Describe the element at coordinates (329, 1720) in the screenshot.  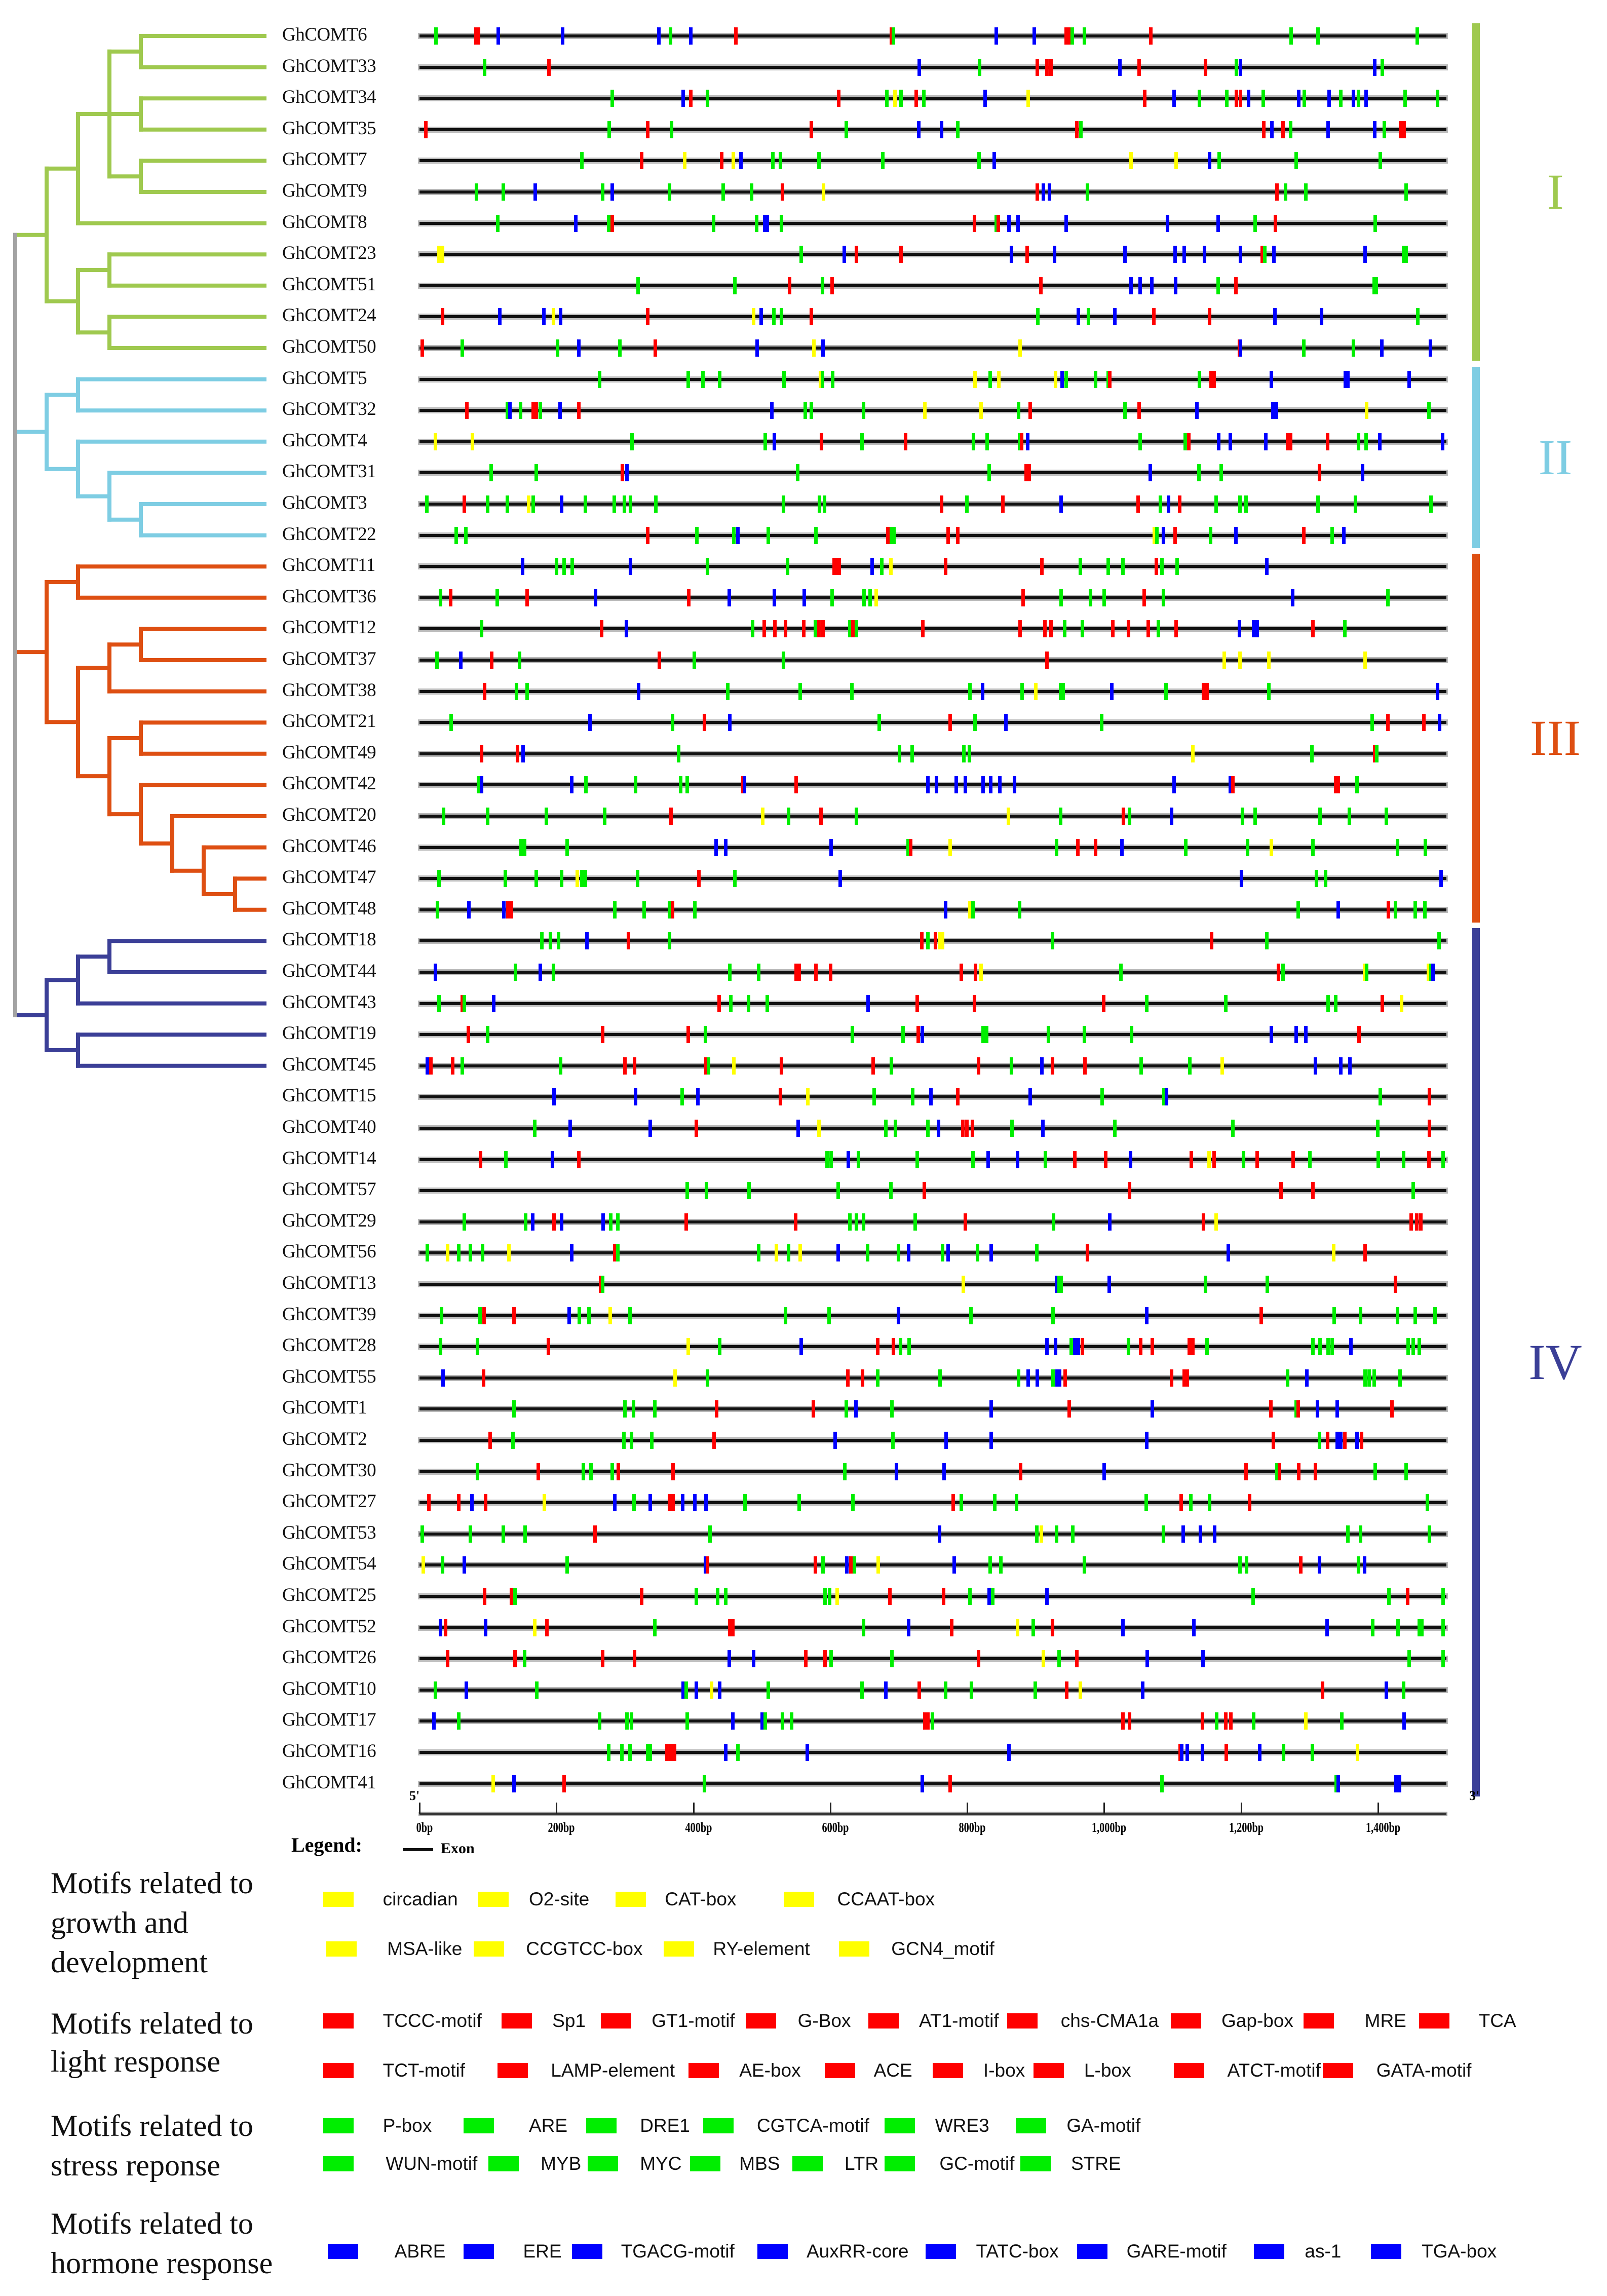
I see `gene-label: GhCOMT17` at that location.